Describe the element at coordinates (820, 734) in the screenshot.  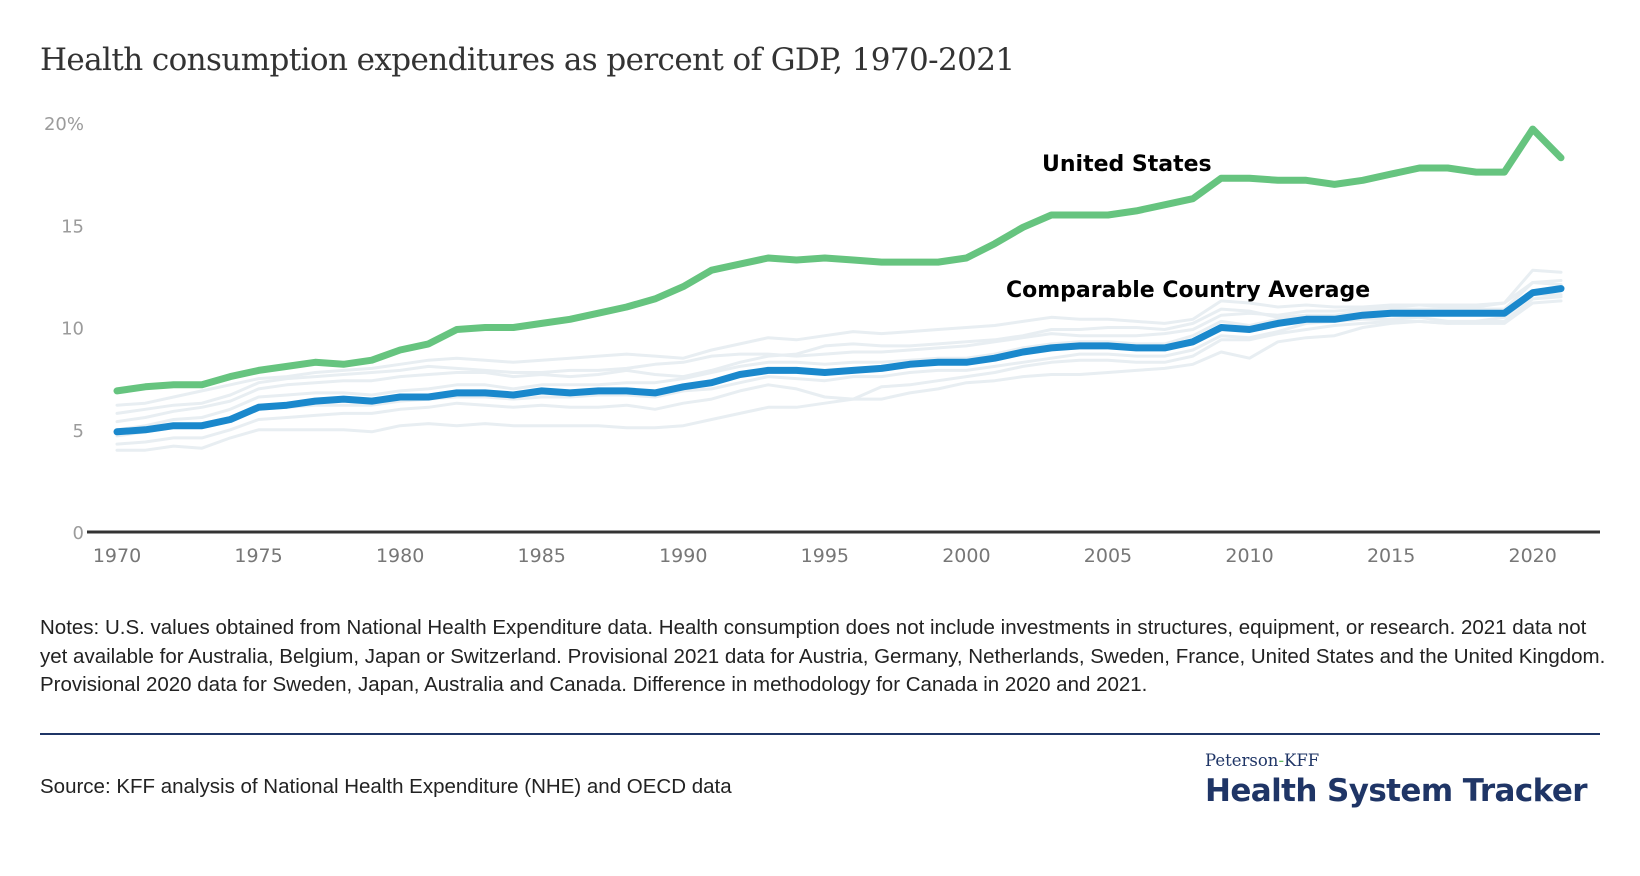
I see `footer-divider` at that location.